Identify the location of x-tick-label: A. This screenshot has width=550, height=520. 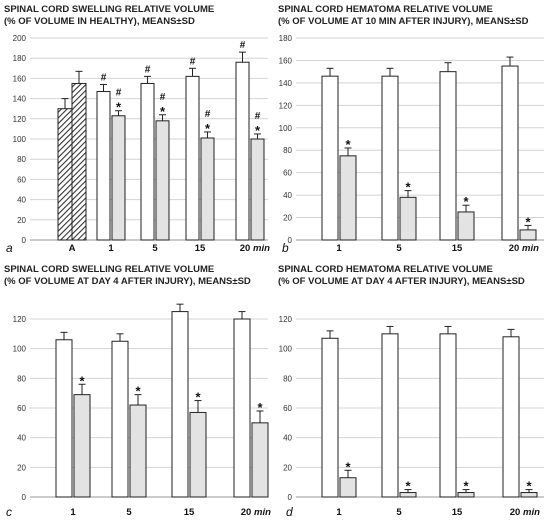
(72, 248).